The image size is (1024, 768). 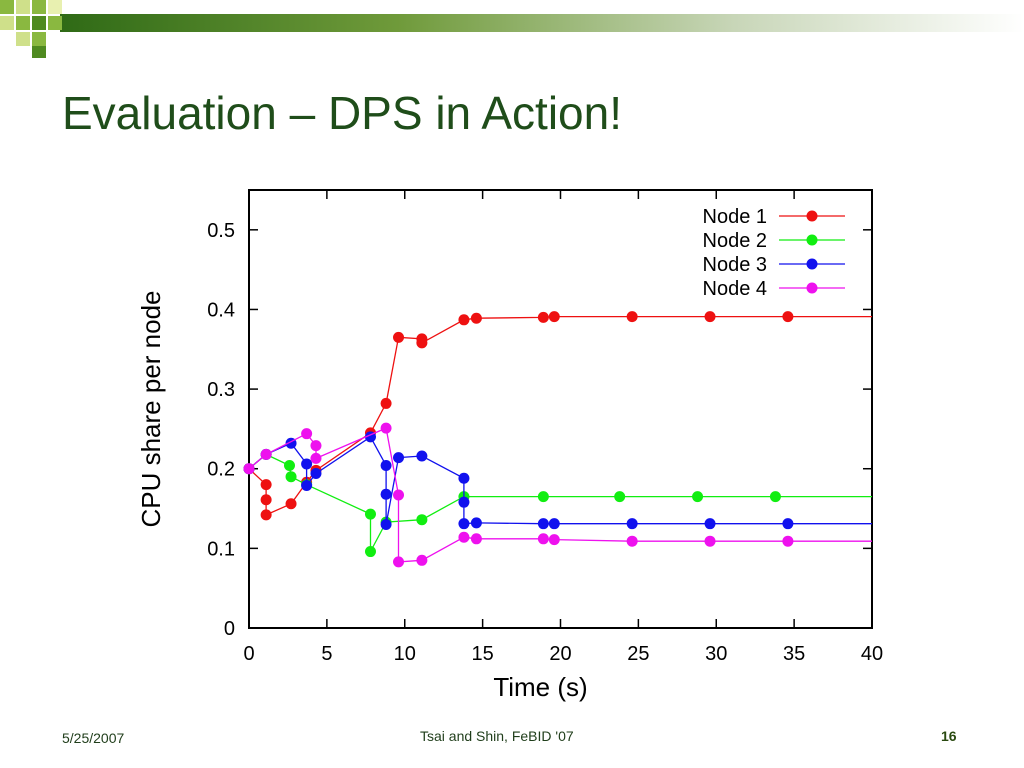 What do you see at coordinates (326, 654) in the screenshot?
I see `x-tick-label: 5` at bounding box center [326, 654].